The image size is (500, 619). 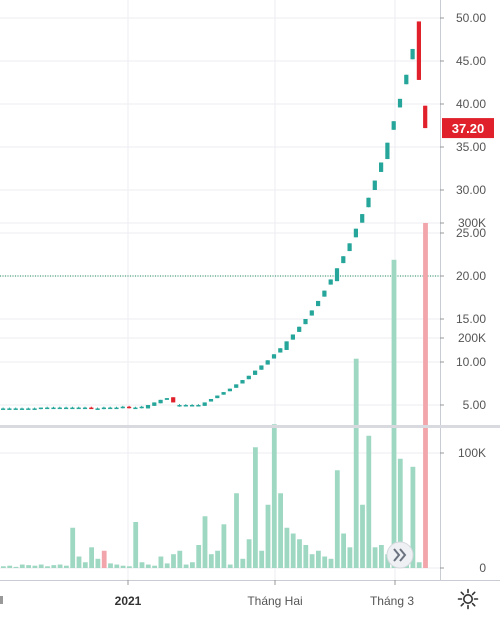 I want to click on time-axis-fragment, so click(x=1, y=600).